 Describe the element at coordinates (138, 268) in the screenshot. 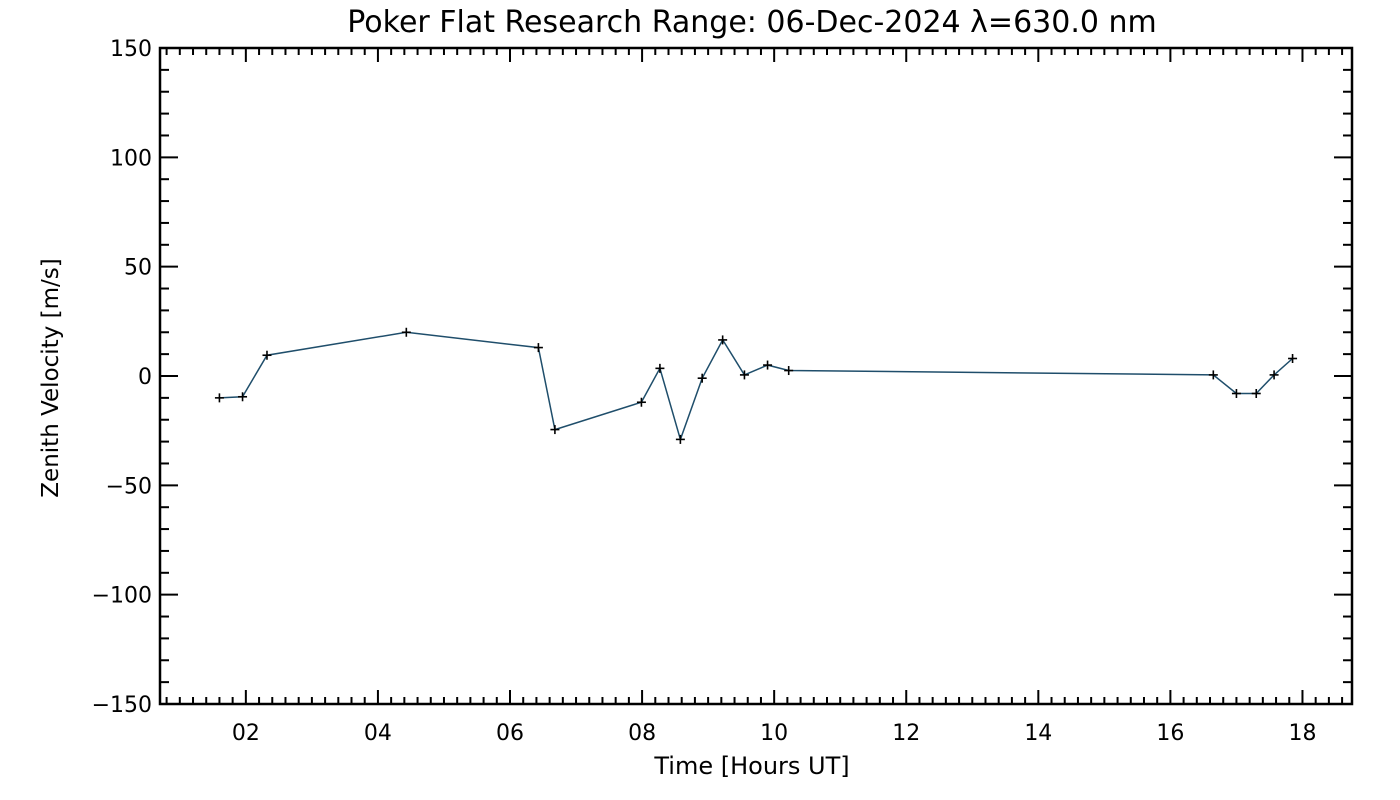

I see `y-tick-label: 50` at that location.